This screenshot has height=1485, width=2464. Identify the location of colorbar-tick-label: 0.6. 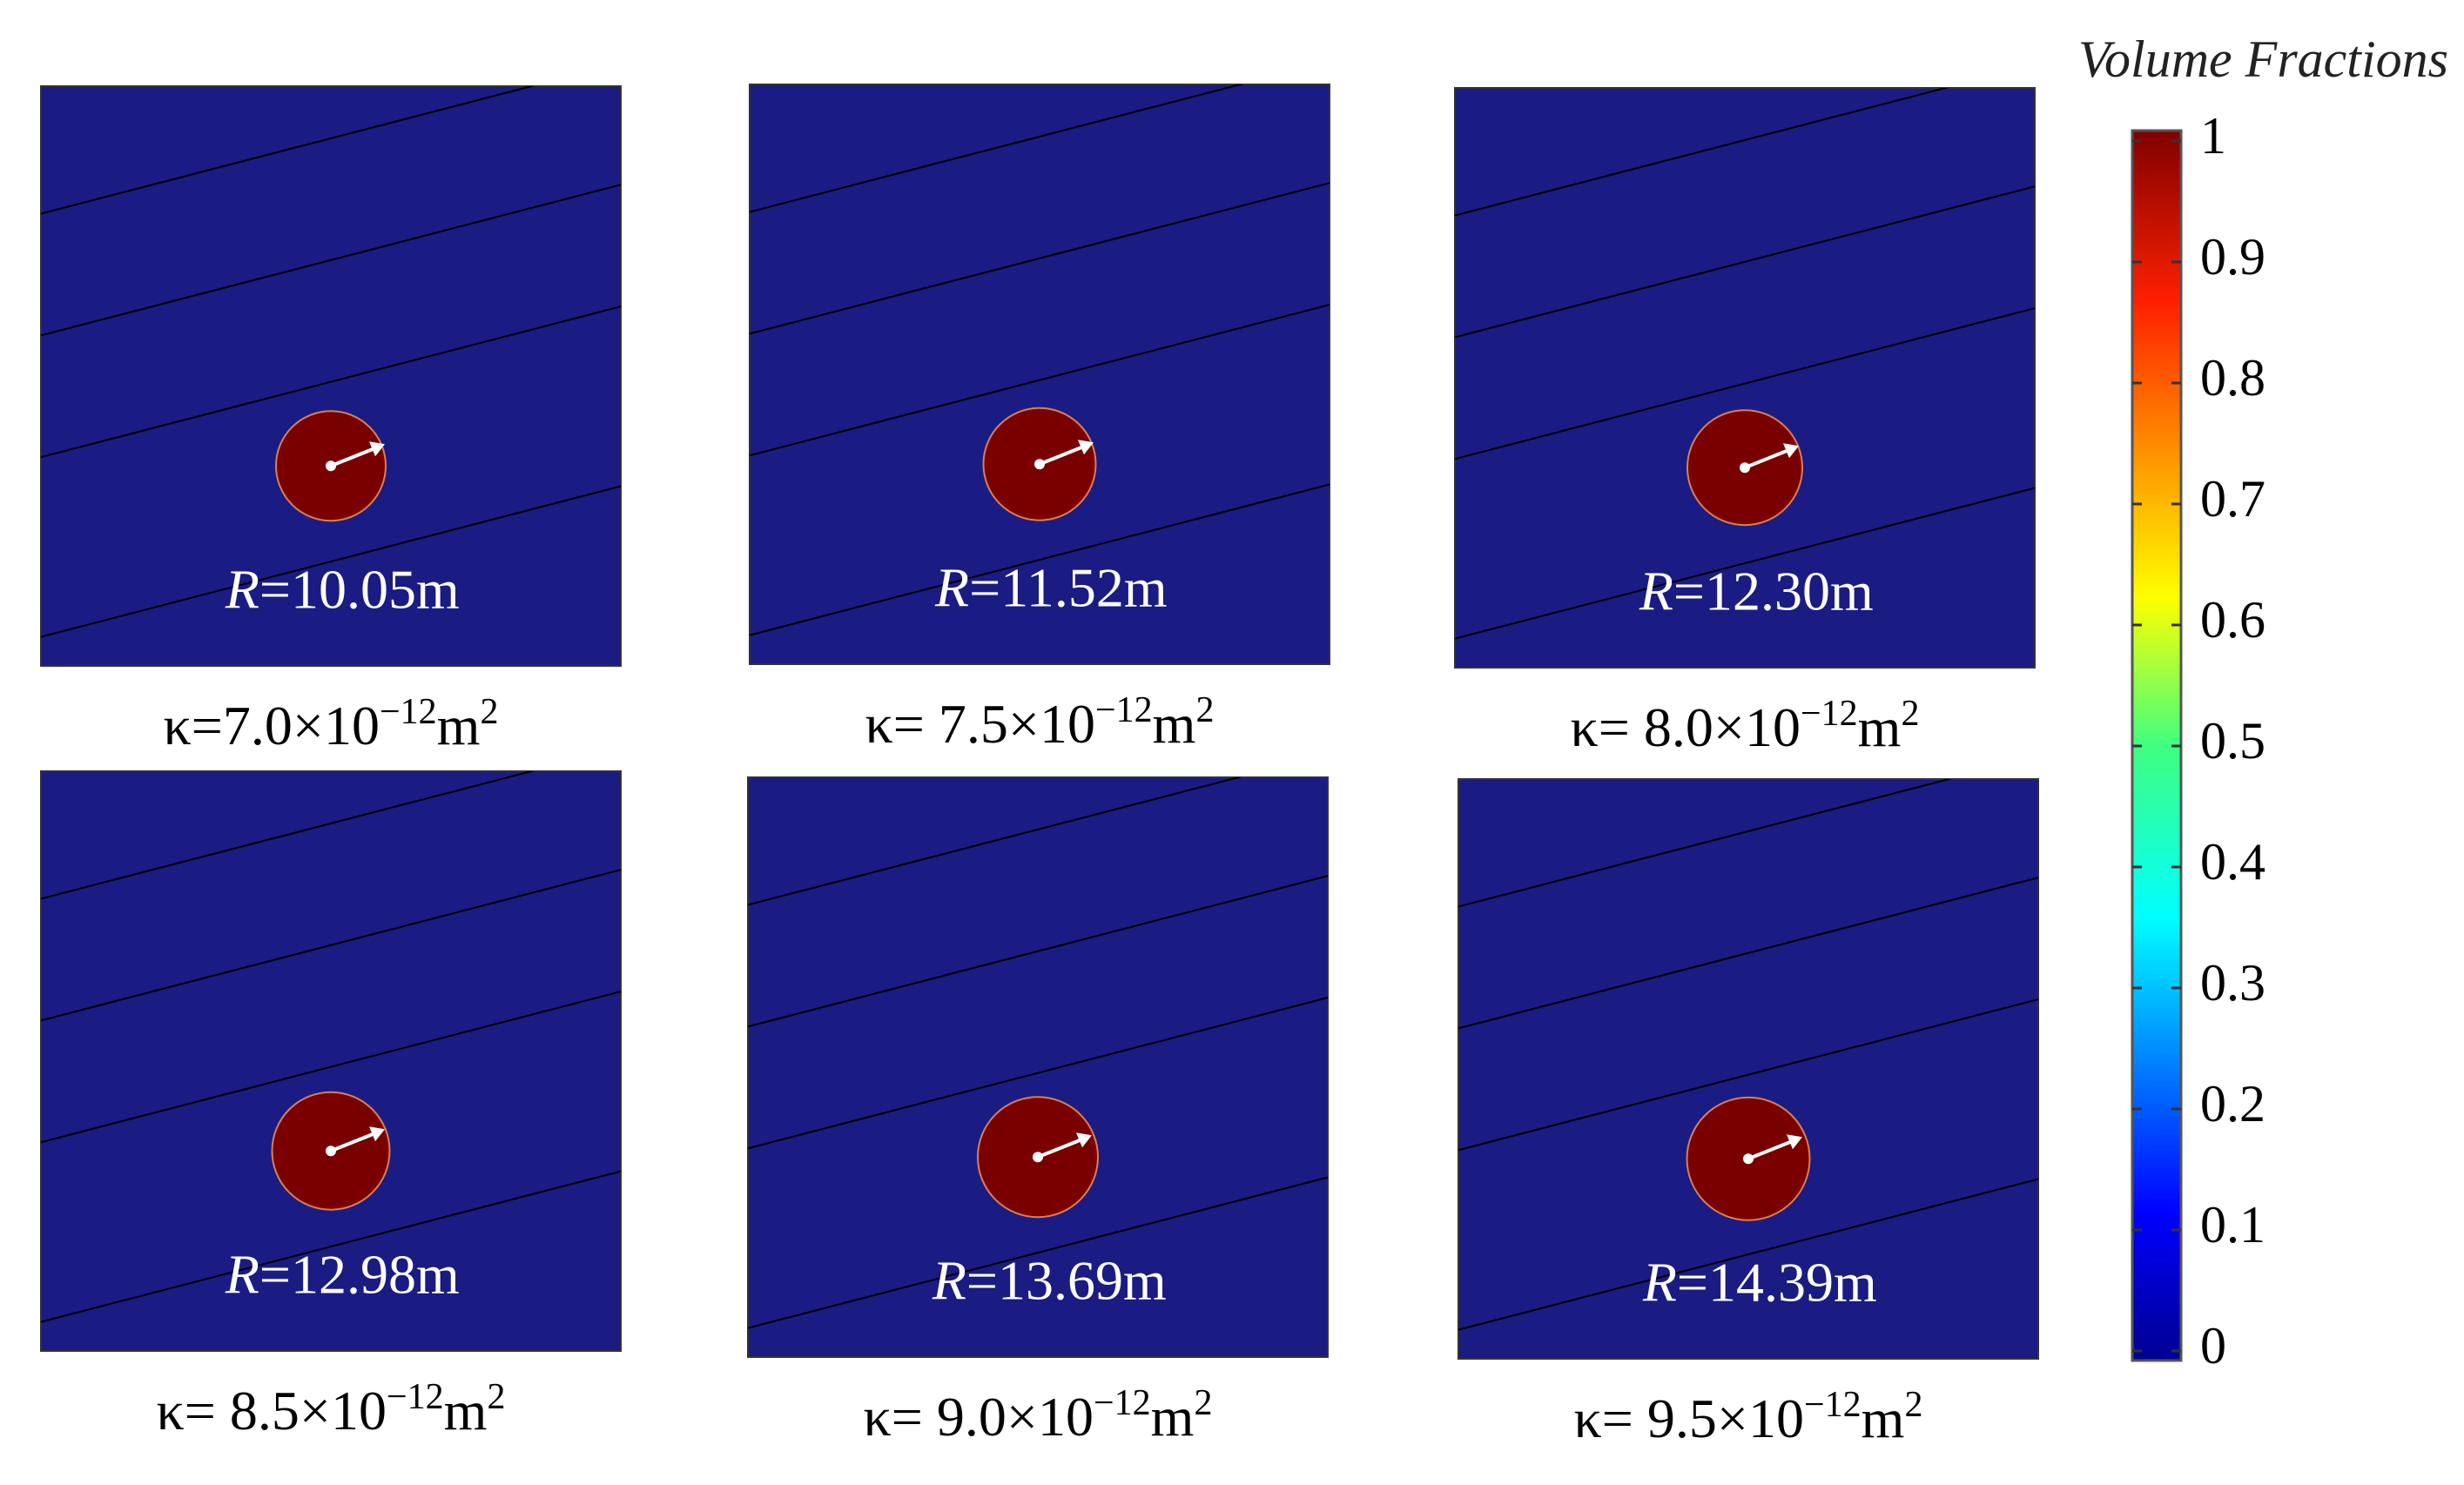
(2232, 619).